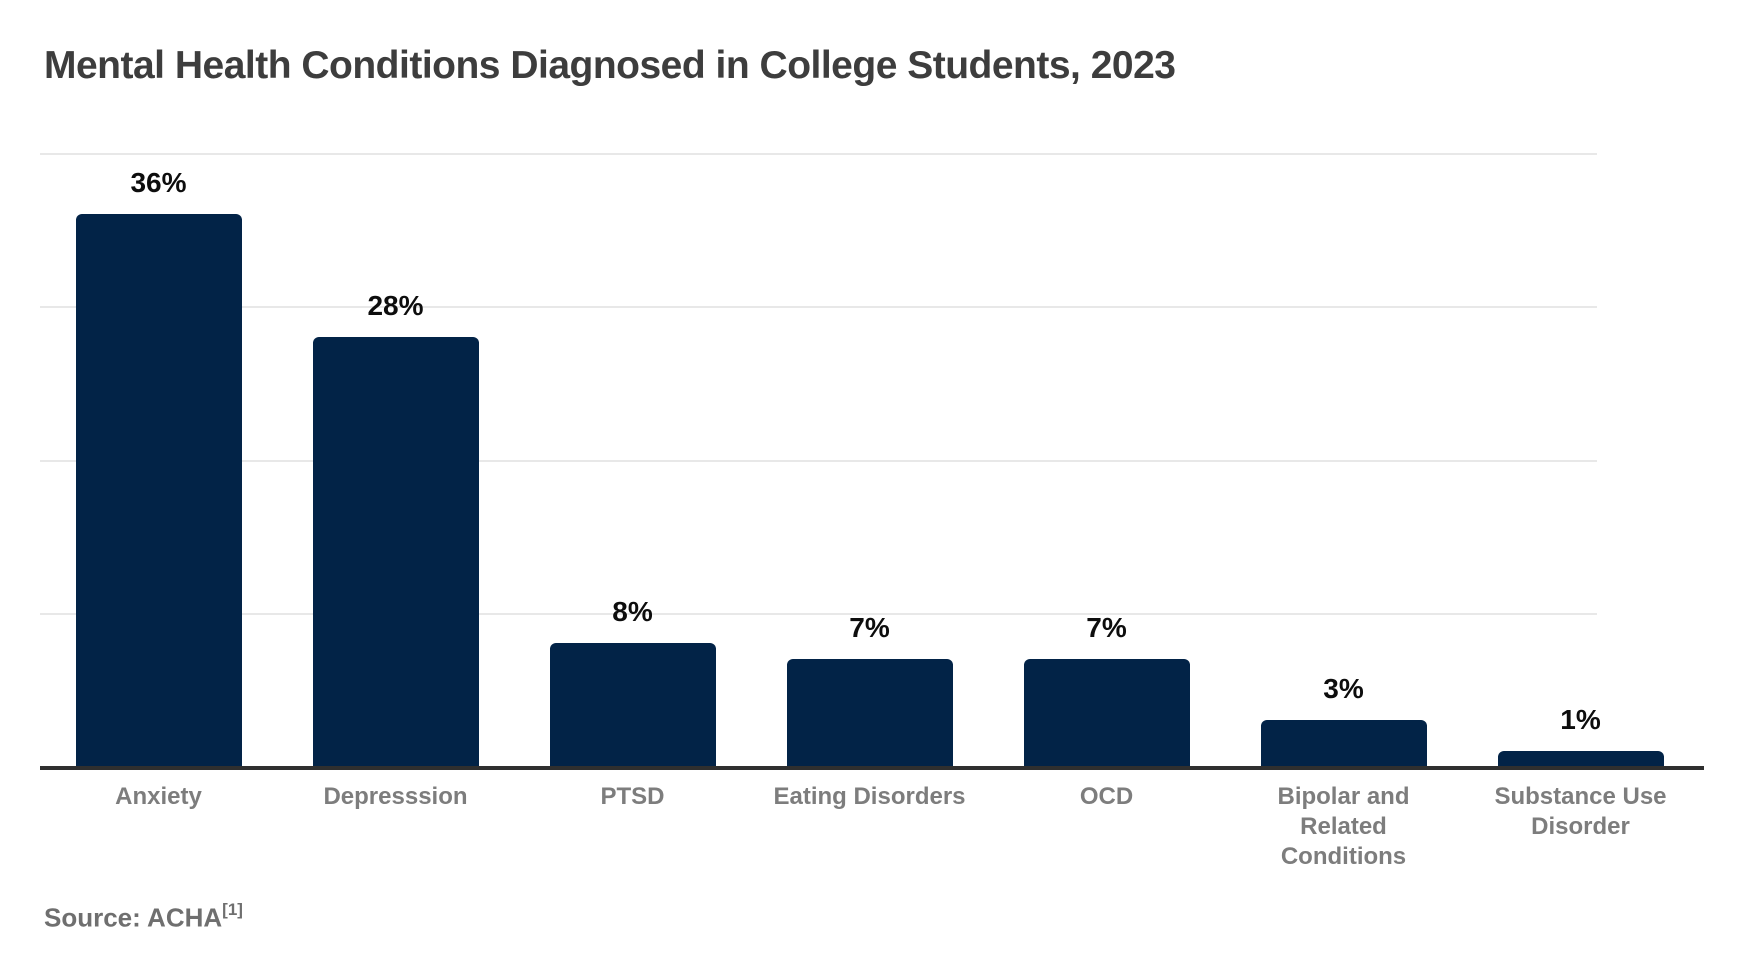 This screenshot has width=1739, height=966. Describe the element at coordinates (632, 796) in the screenshot. I see `category-label-ptsd: PTSD` at that location.